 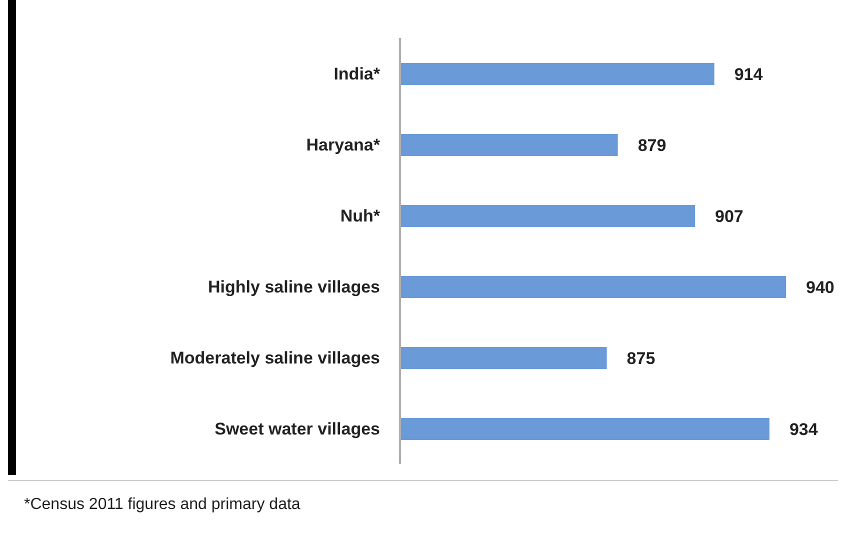 What do you see at coordinates (275, 358) in the screenshot?
I see `y-tick-label: Moderately saline villages` at bounding box center [275, 358].